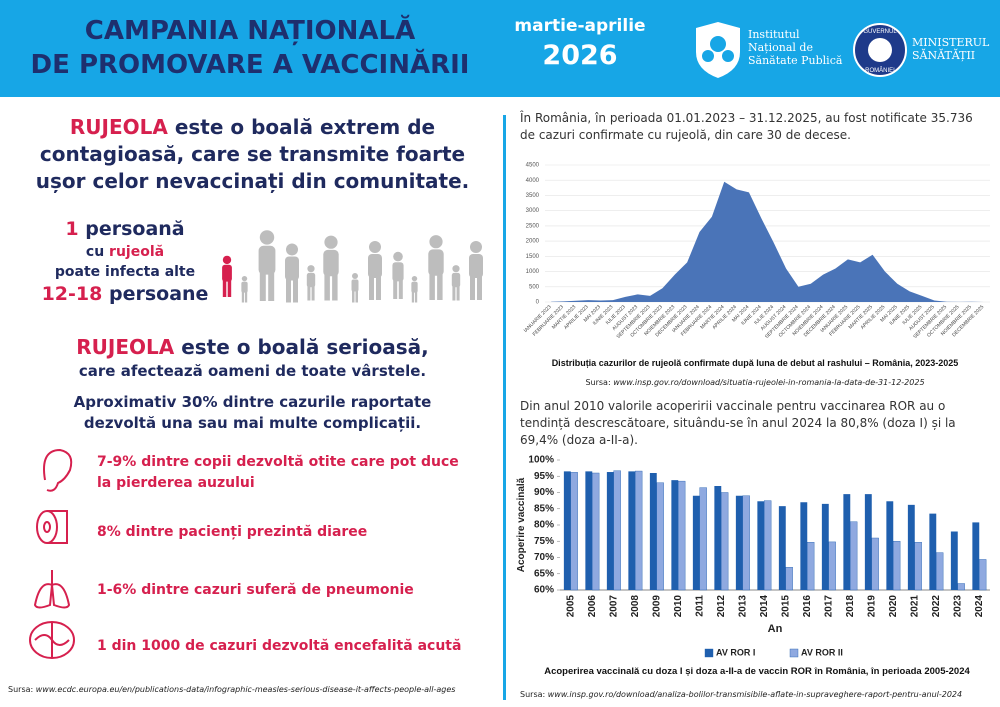 The image size is (1000, 707). I want to click on x-tick-label: 2022, so click(936, 606).